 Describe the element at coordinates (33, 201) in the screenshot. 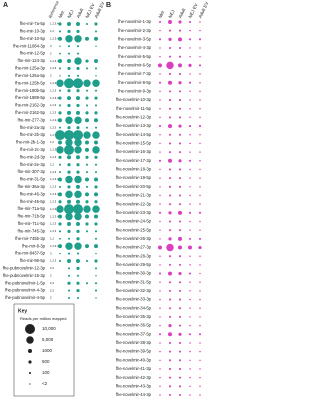

I see `row-label: fhe-mir-46-5p` at that location.